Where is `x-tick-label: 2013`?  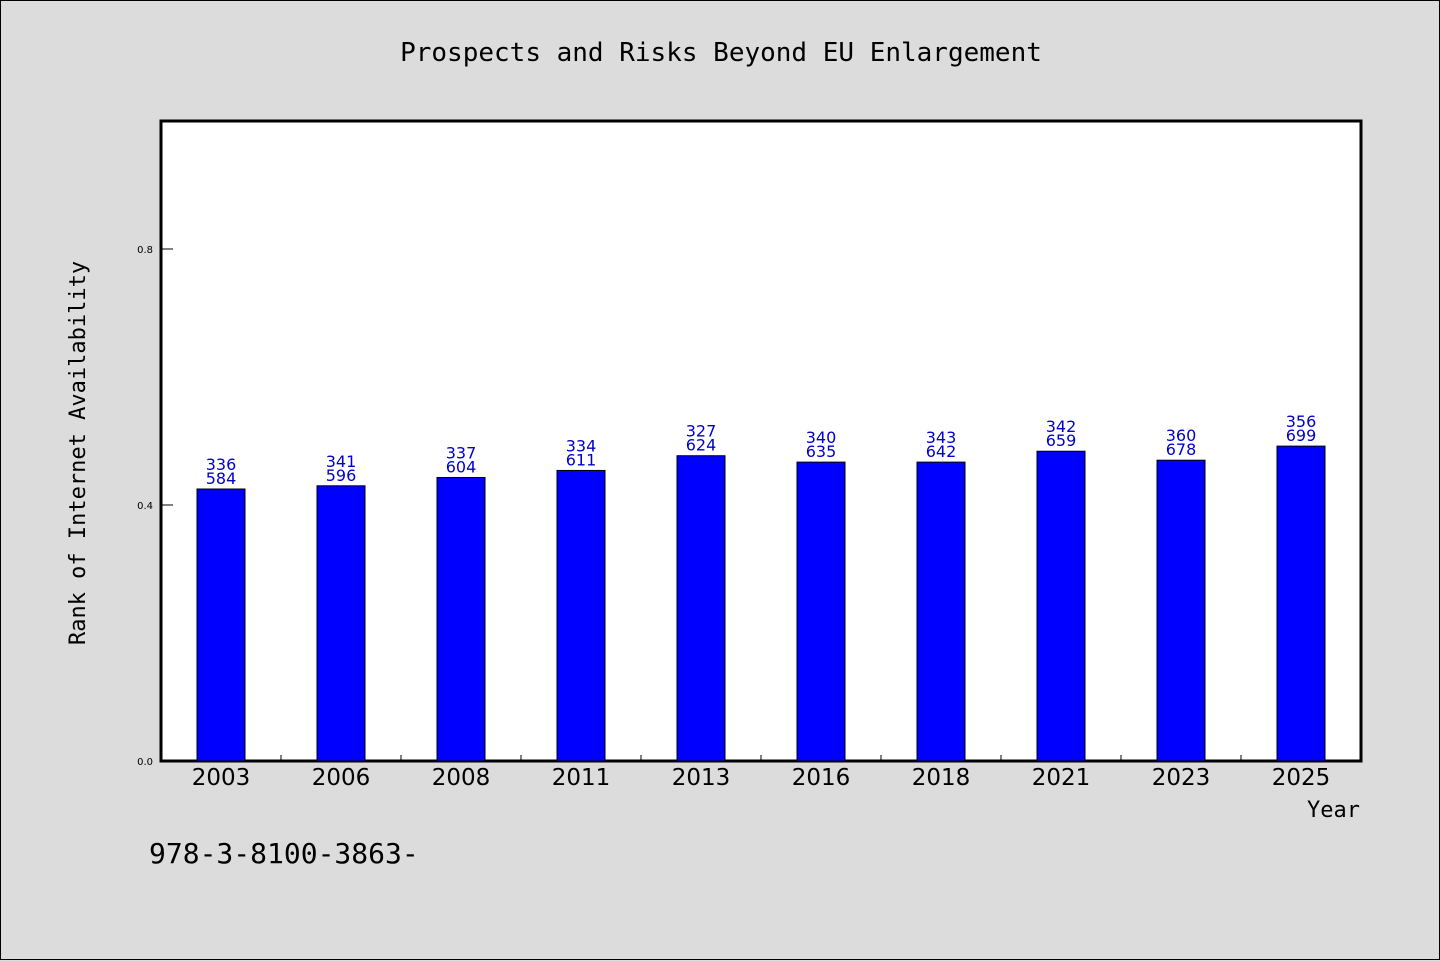 x-tick-label: 2013 is located at coordinates (701, 778).